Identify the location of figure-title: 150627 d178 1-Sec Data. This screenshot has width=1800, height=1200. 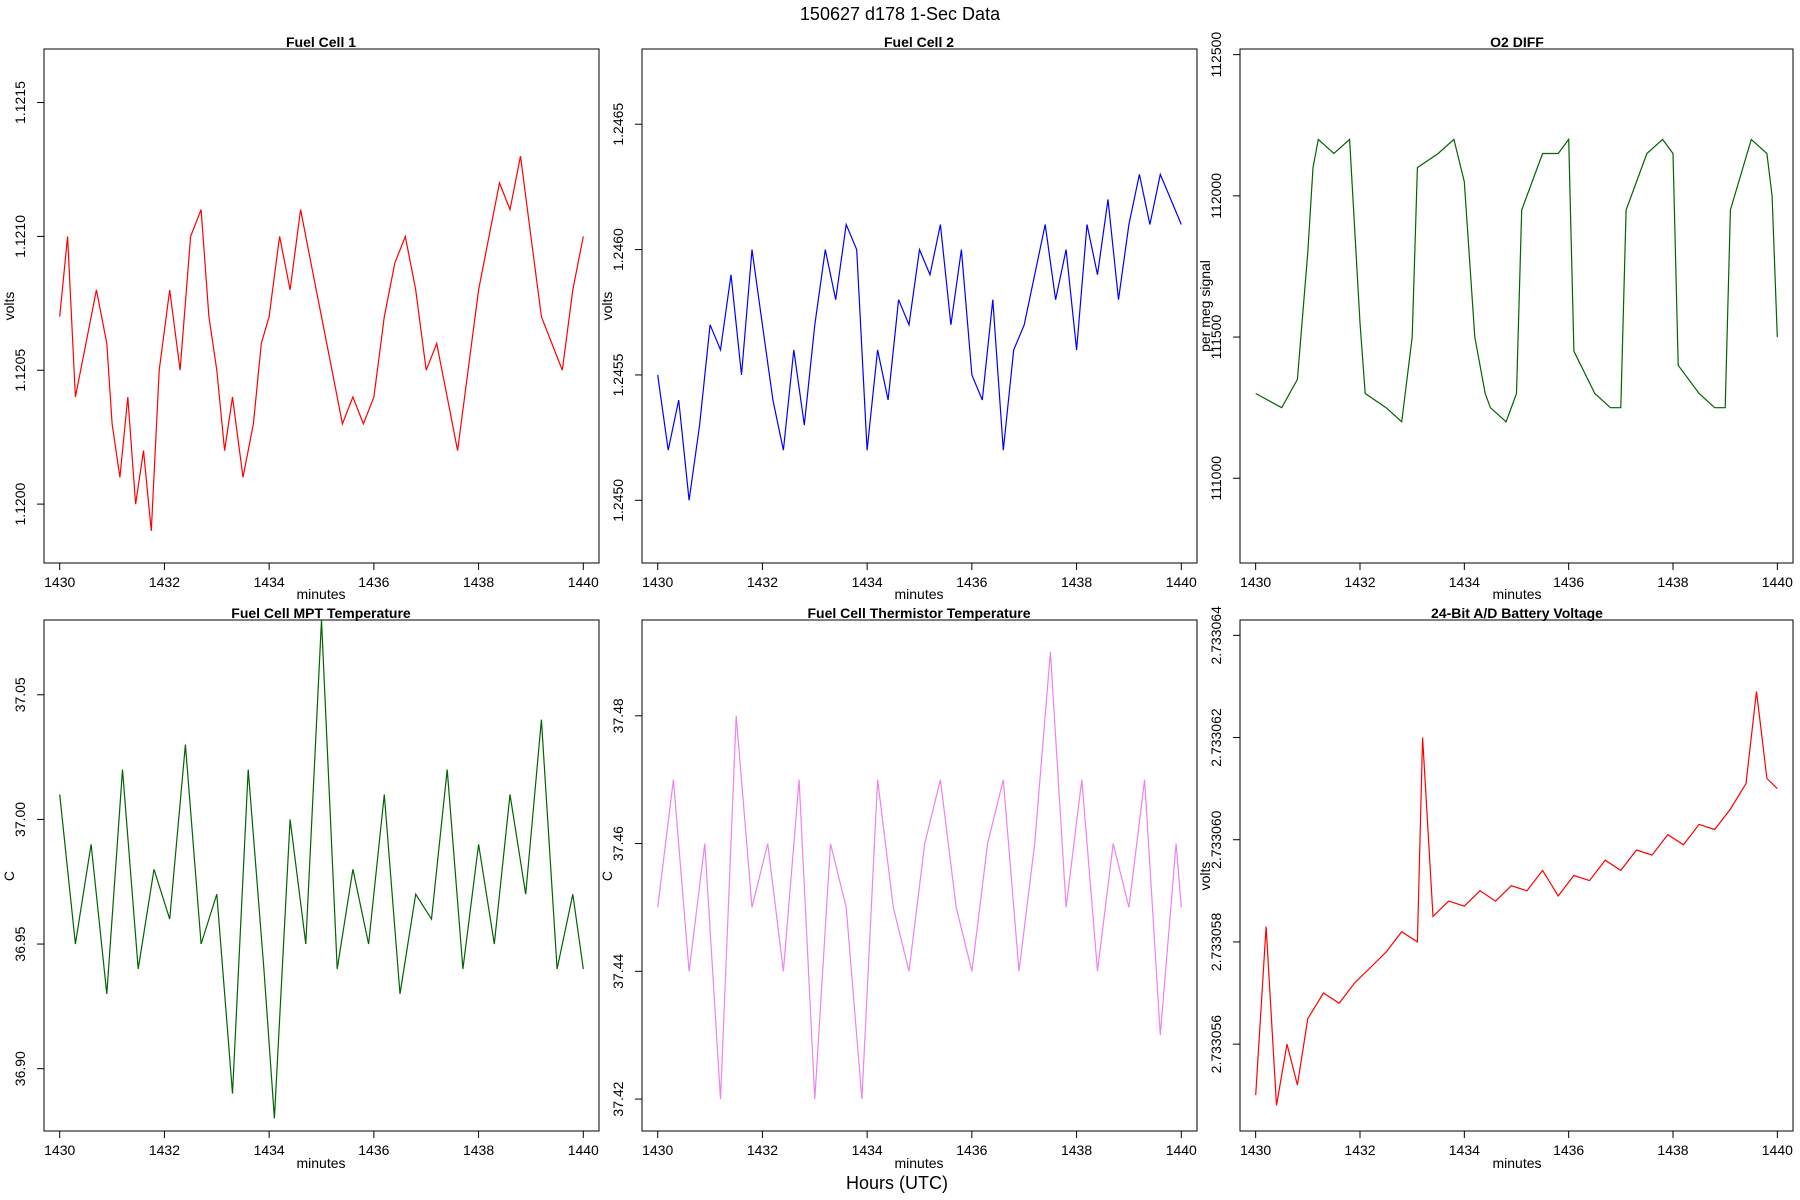
(900, 14).